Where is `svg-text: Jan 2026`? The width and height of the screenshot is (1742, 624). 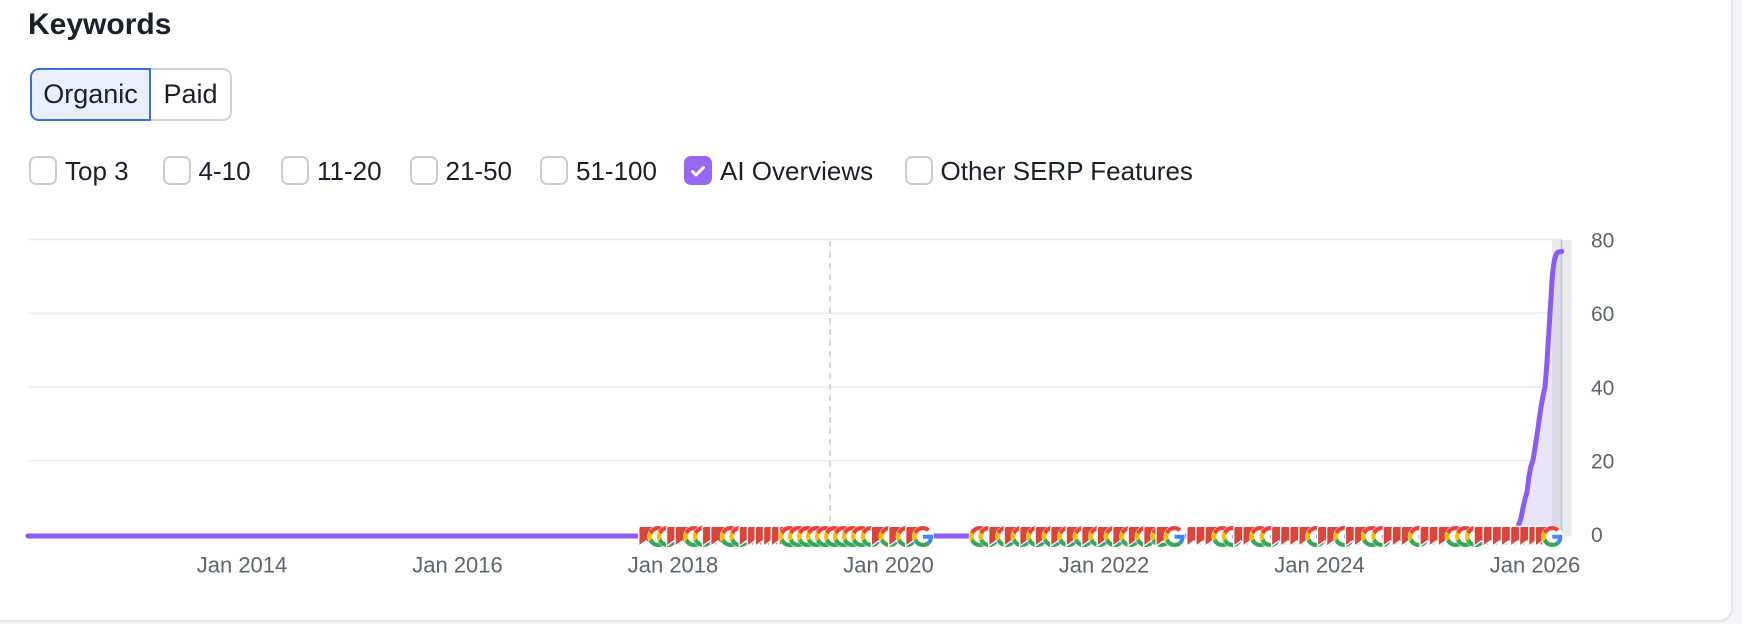
svg-text: Jan 2026 is located at coordinates (1535, 565).